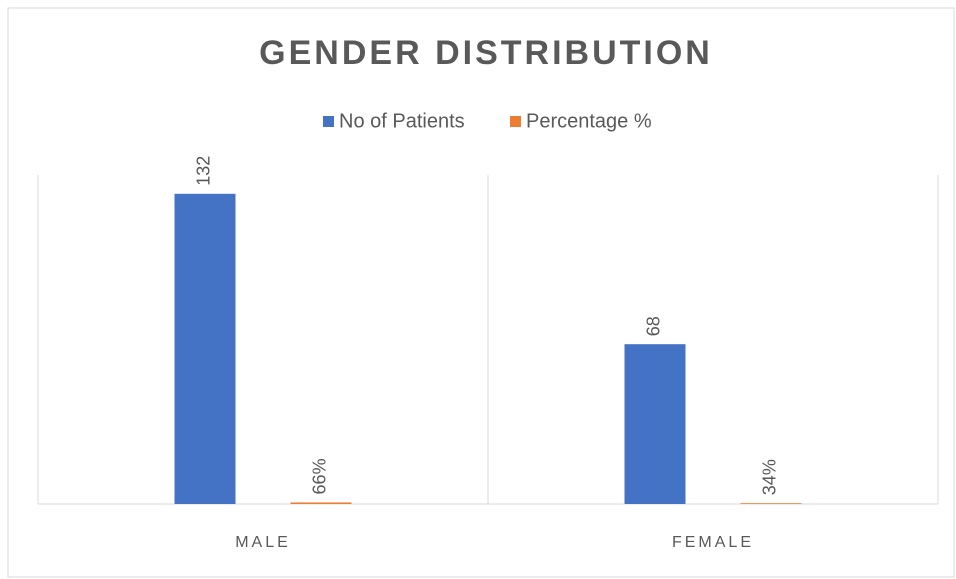 The image size is (956, 579). I want to click on data-label: 34%, so click(770, 477).